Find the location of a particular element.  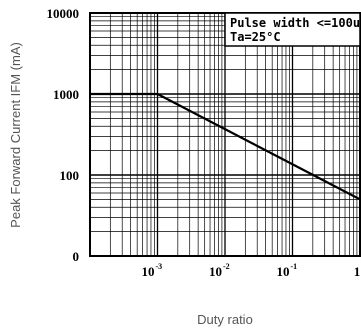

y-tick-label: 1000 is located at coordinates (66, 94).